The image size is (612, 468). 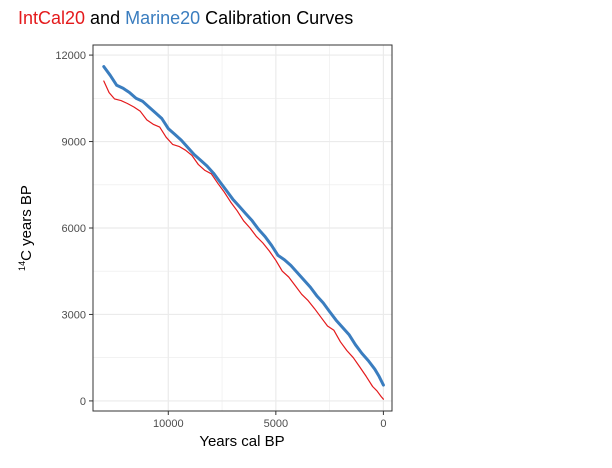 What do you see at coordinates (70, 56) in the screenshot?
I see `y-tick-label: 12000` at bounding box center [70, 56].